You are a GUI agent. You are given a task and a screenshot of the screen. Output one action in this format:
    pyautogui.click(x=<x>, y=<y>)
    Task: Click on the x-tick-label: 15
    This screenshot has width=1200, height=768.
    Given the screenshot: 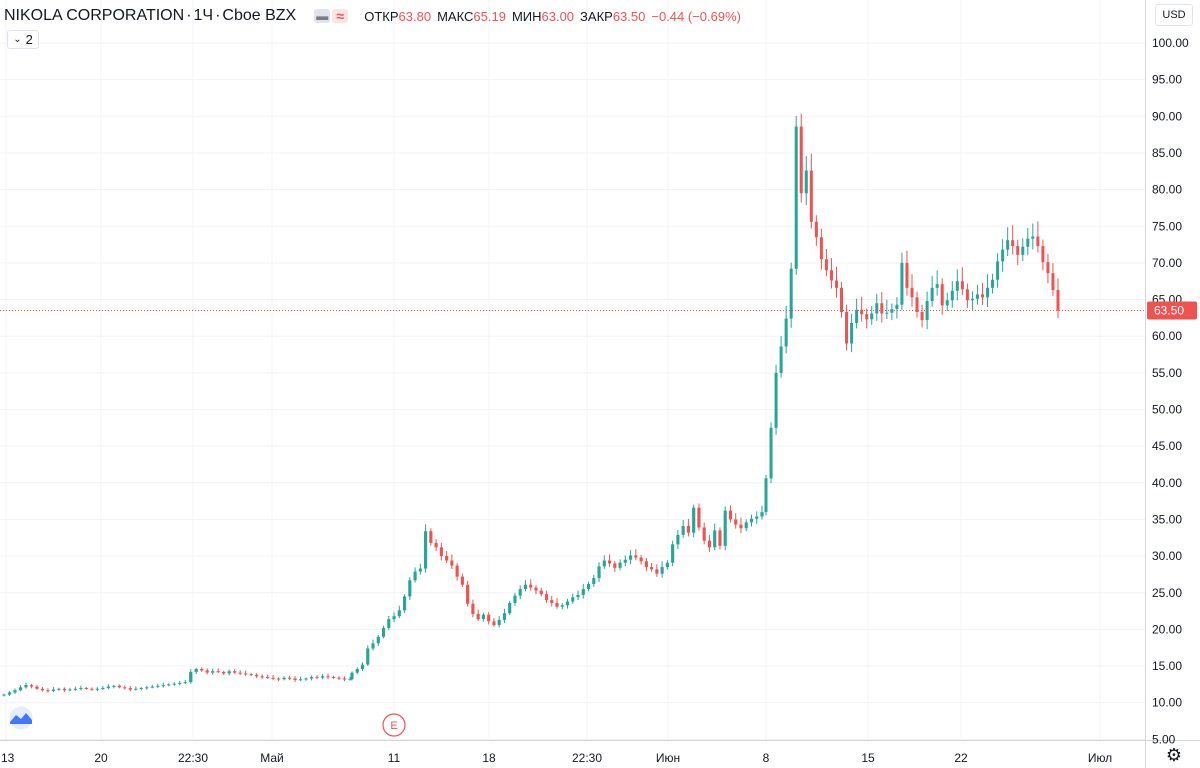 What is the action you would take?
    pyautogui.click(x=868, y=758)
    